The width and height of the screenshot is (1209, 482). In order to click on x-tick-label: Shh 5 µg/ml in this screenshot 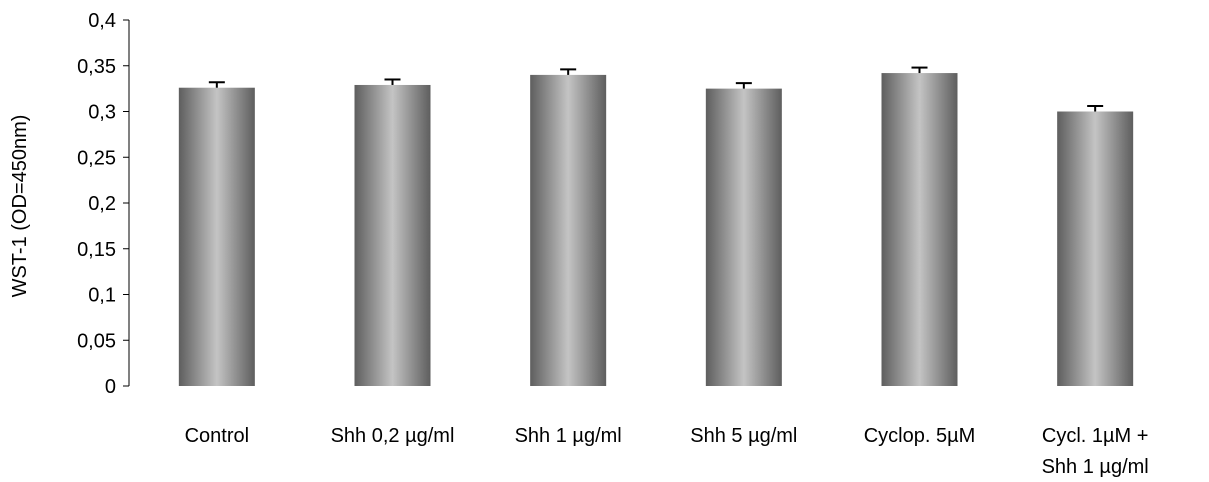, I will do `click(743, 436)`.